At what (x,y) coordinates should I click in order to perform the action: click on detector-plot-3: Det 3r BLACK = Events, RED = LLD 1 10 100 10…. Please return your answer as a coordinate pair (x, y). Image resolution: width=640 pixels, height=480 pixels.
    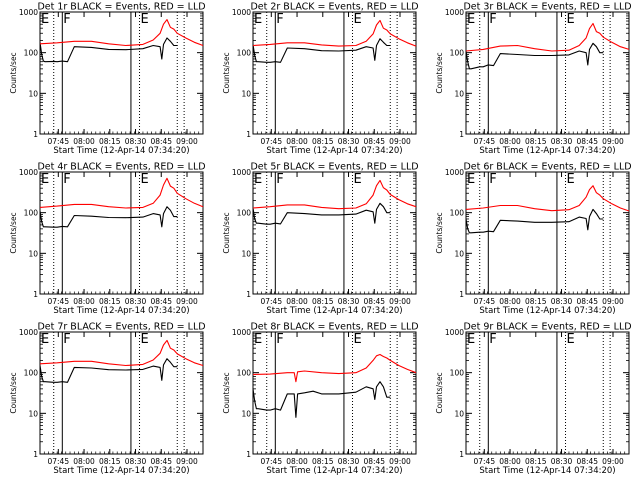
    Looking at the image, I should click on (533, 79).